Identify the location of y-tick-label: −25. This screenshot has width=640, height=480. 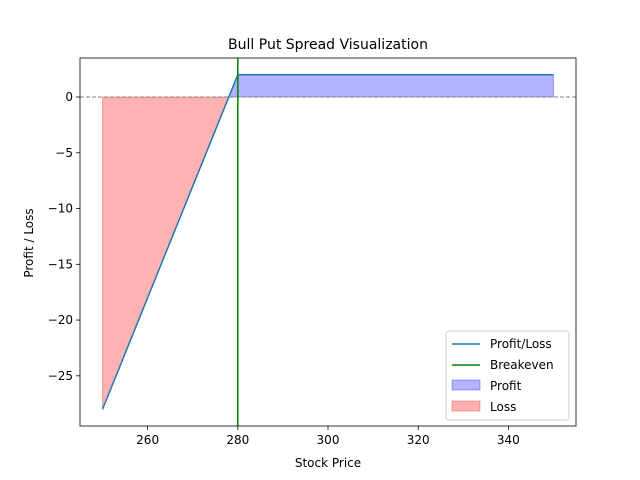
(60, 376).